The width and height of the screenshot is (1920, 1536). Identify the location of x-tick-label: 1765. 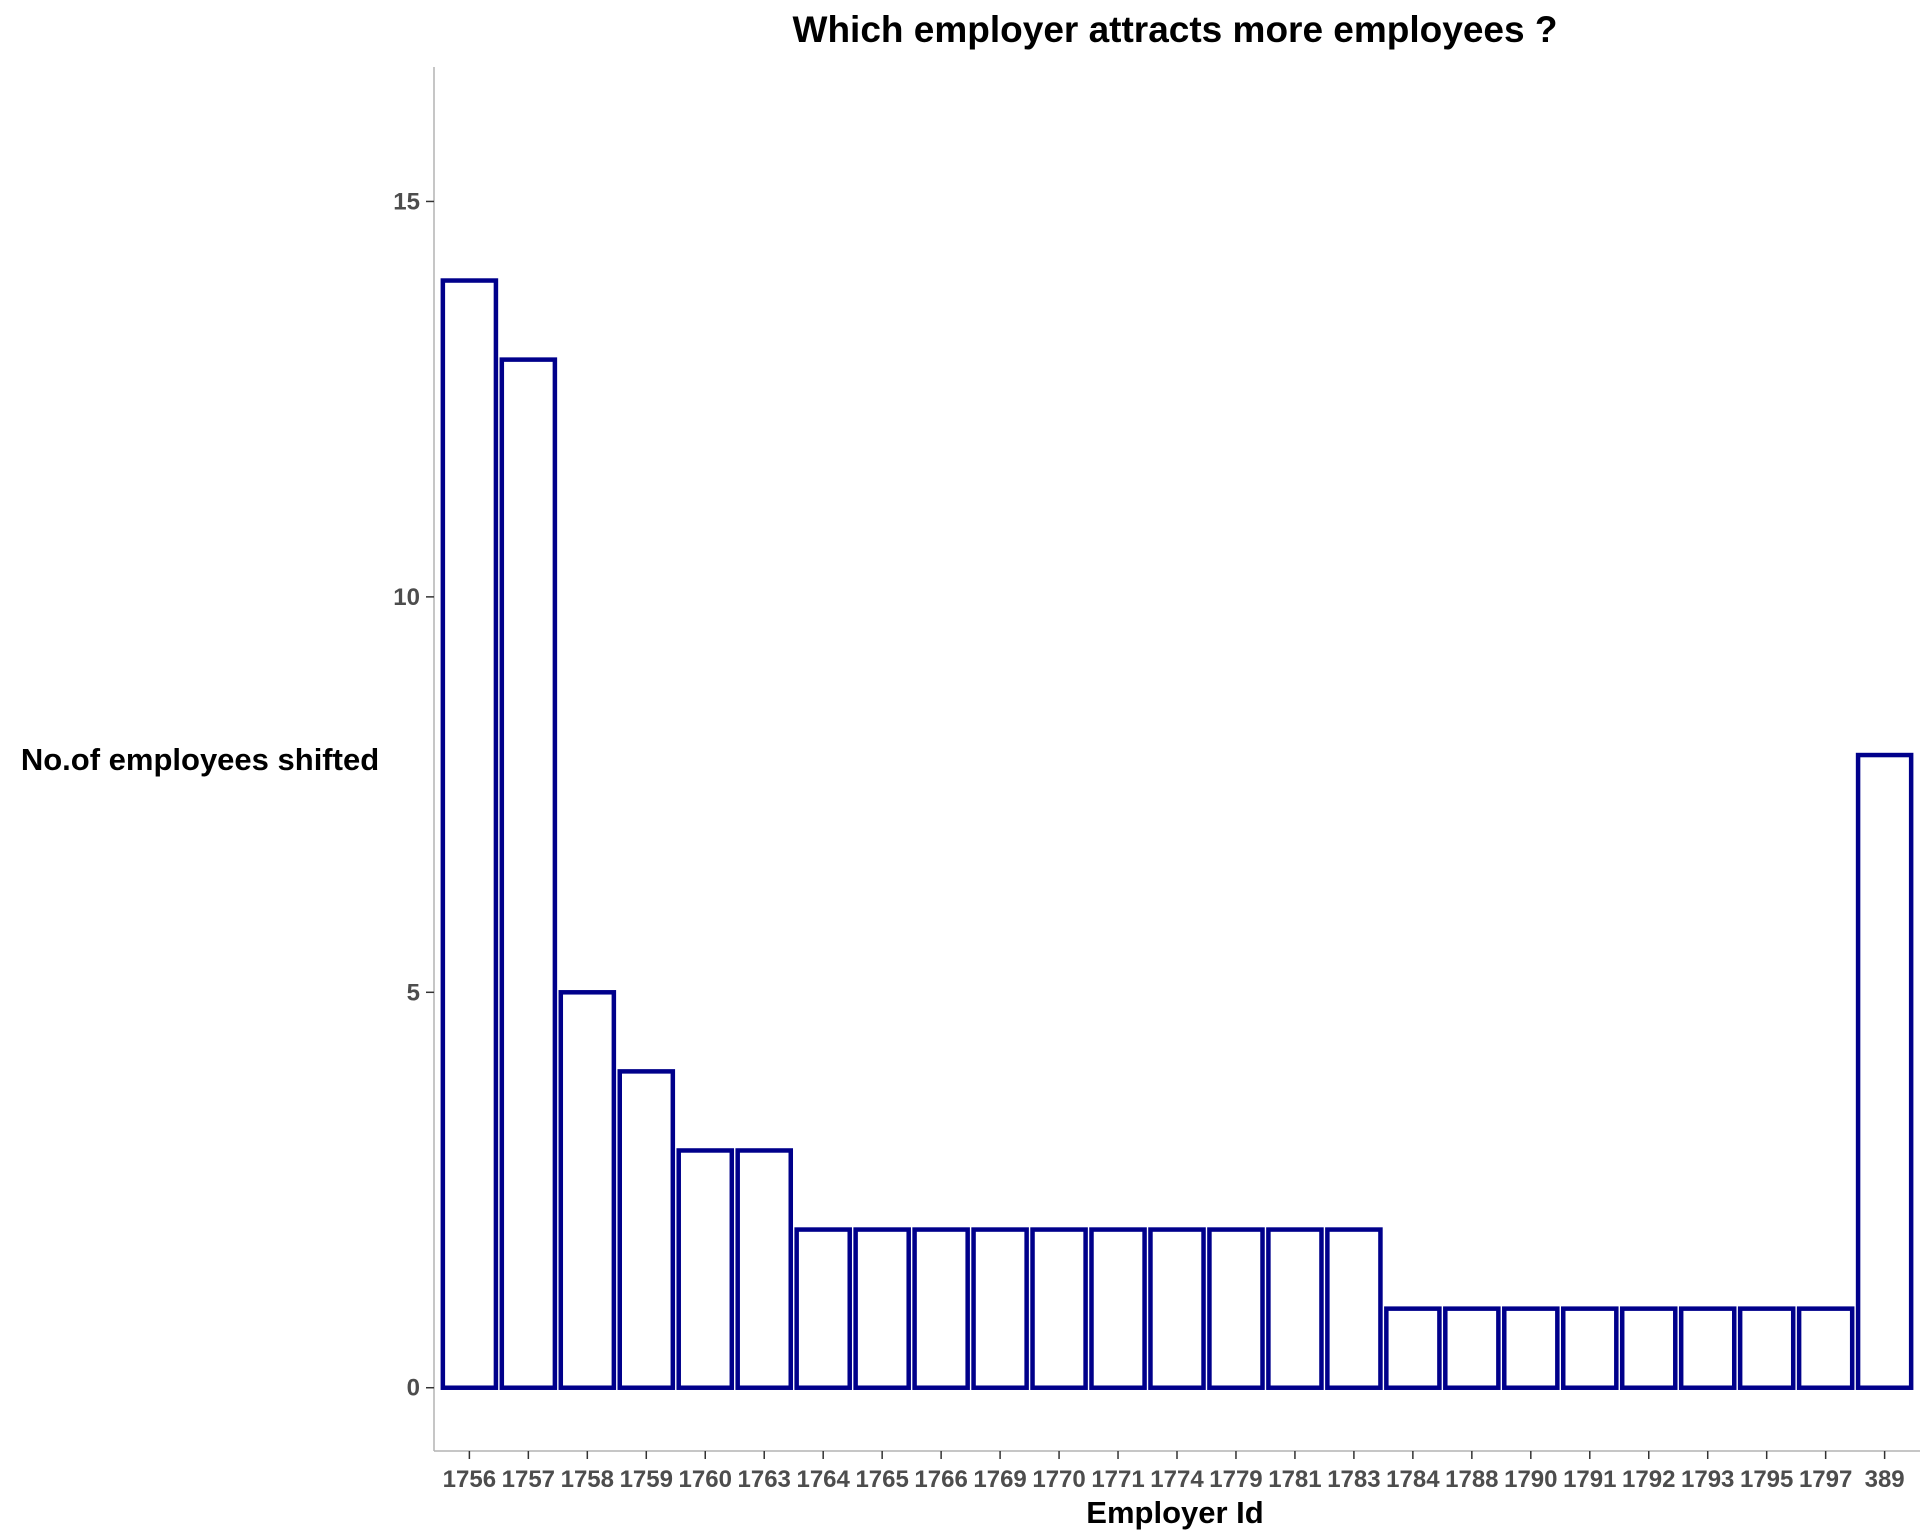
(881, 1479).